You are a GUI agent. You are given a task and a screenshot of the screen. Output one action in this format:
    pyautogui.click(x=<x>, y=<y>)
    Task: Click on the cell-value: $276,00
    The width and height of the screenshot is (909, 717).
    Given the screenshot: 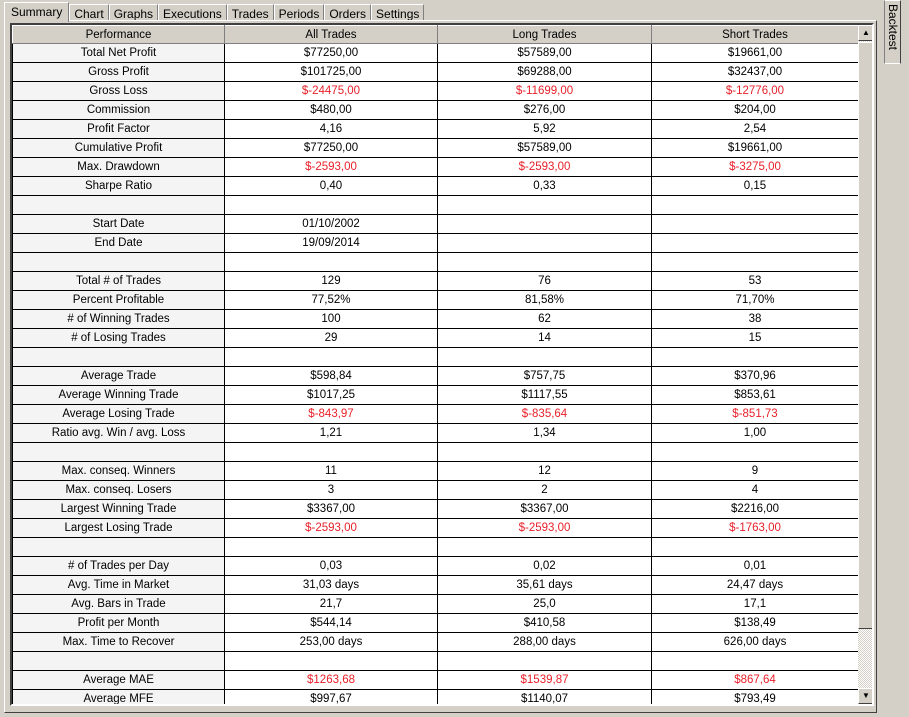 What is the action you would take?
    pyautogui.click(x=544, y=110)
    